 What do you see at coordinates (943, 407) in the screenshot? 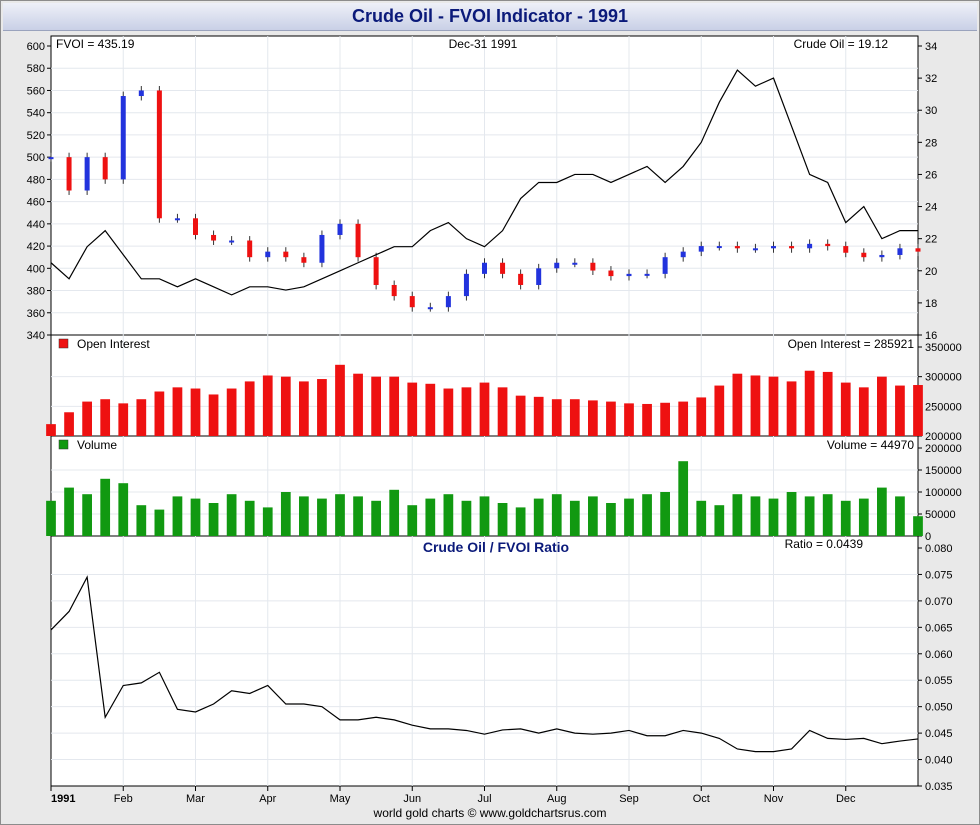
I see `open-interest-axis-label: 250000` at bounding box center [943, 407].